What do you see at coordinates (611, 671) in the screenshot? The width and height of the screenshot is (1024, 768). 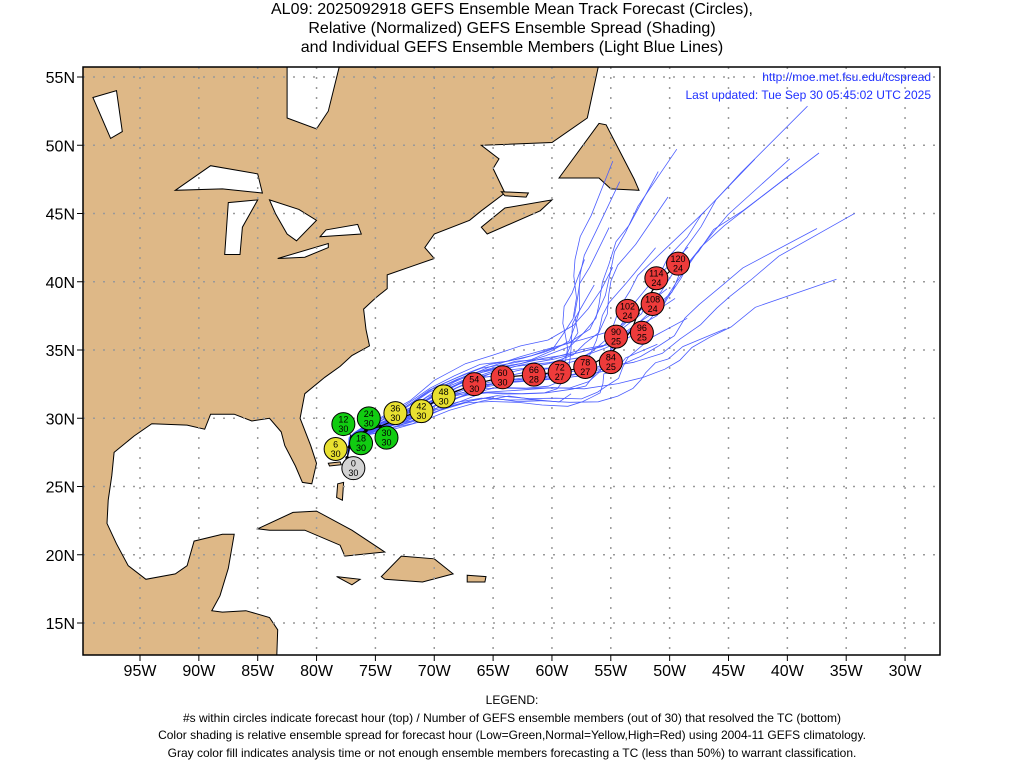 I see `x-tick-label: 55W` at bounding box center [611, 671].